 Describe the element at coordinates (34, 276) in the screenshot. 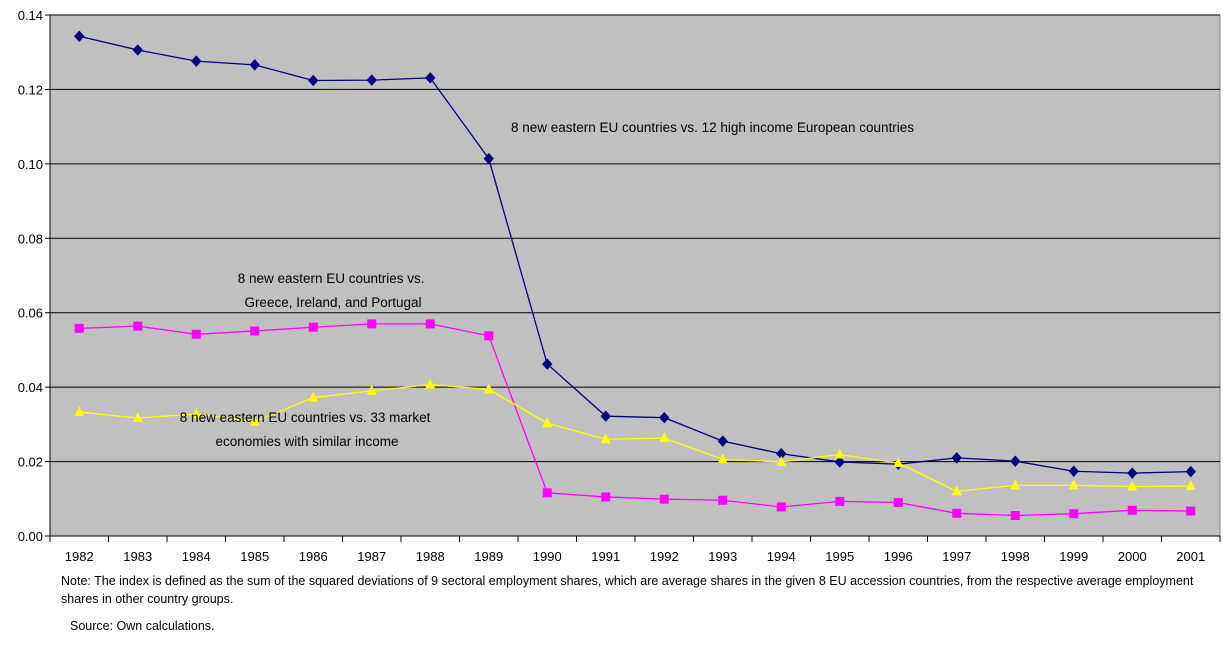

I see `y-axis: 0.00 0.02 0.04 0.06 0.08 0.10 0.12 0.14` at that location.